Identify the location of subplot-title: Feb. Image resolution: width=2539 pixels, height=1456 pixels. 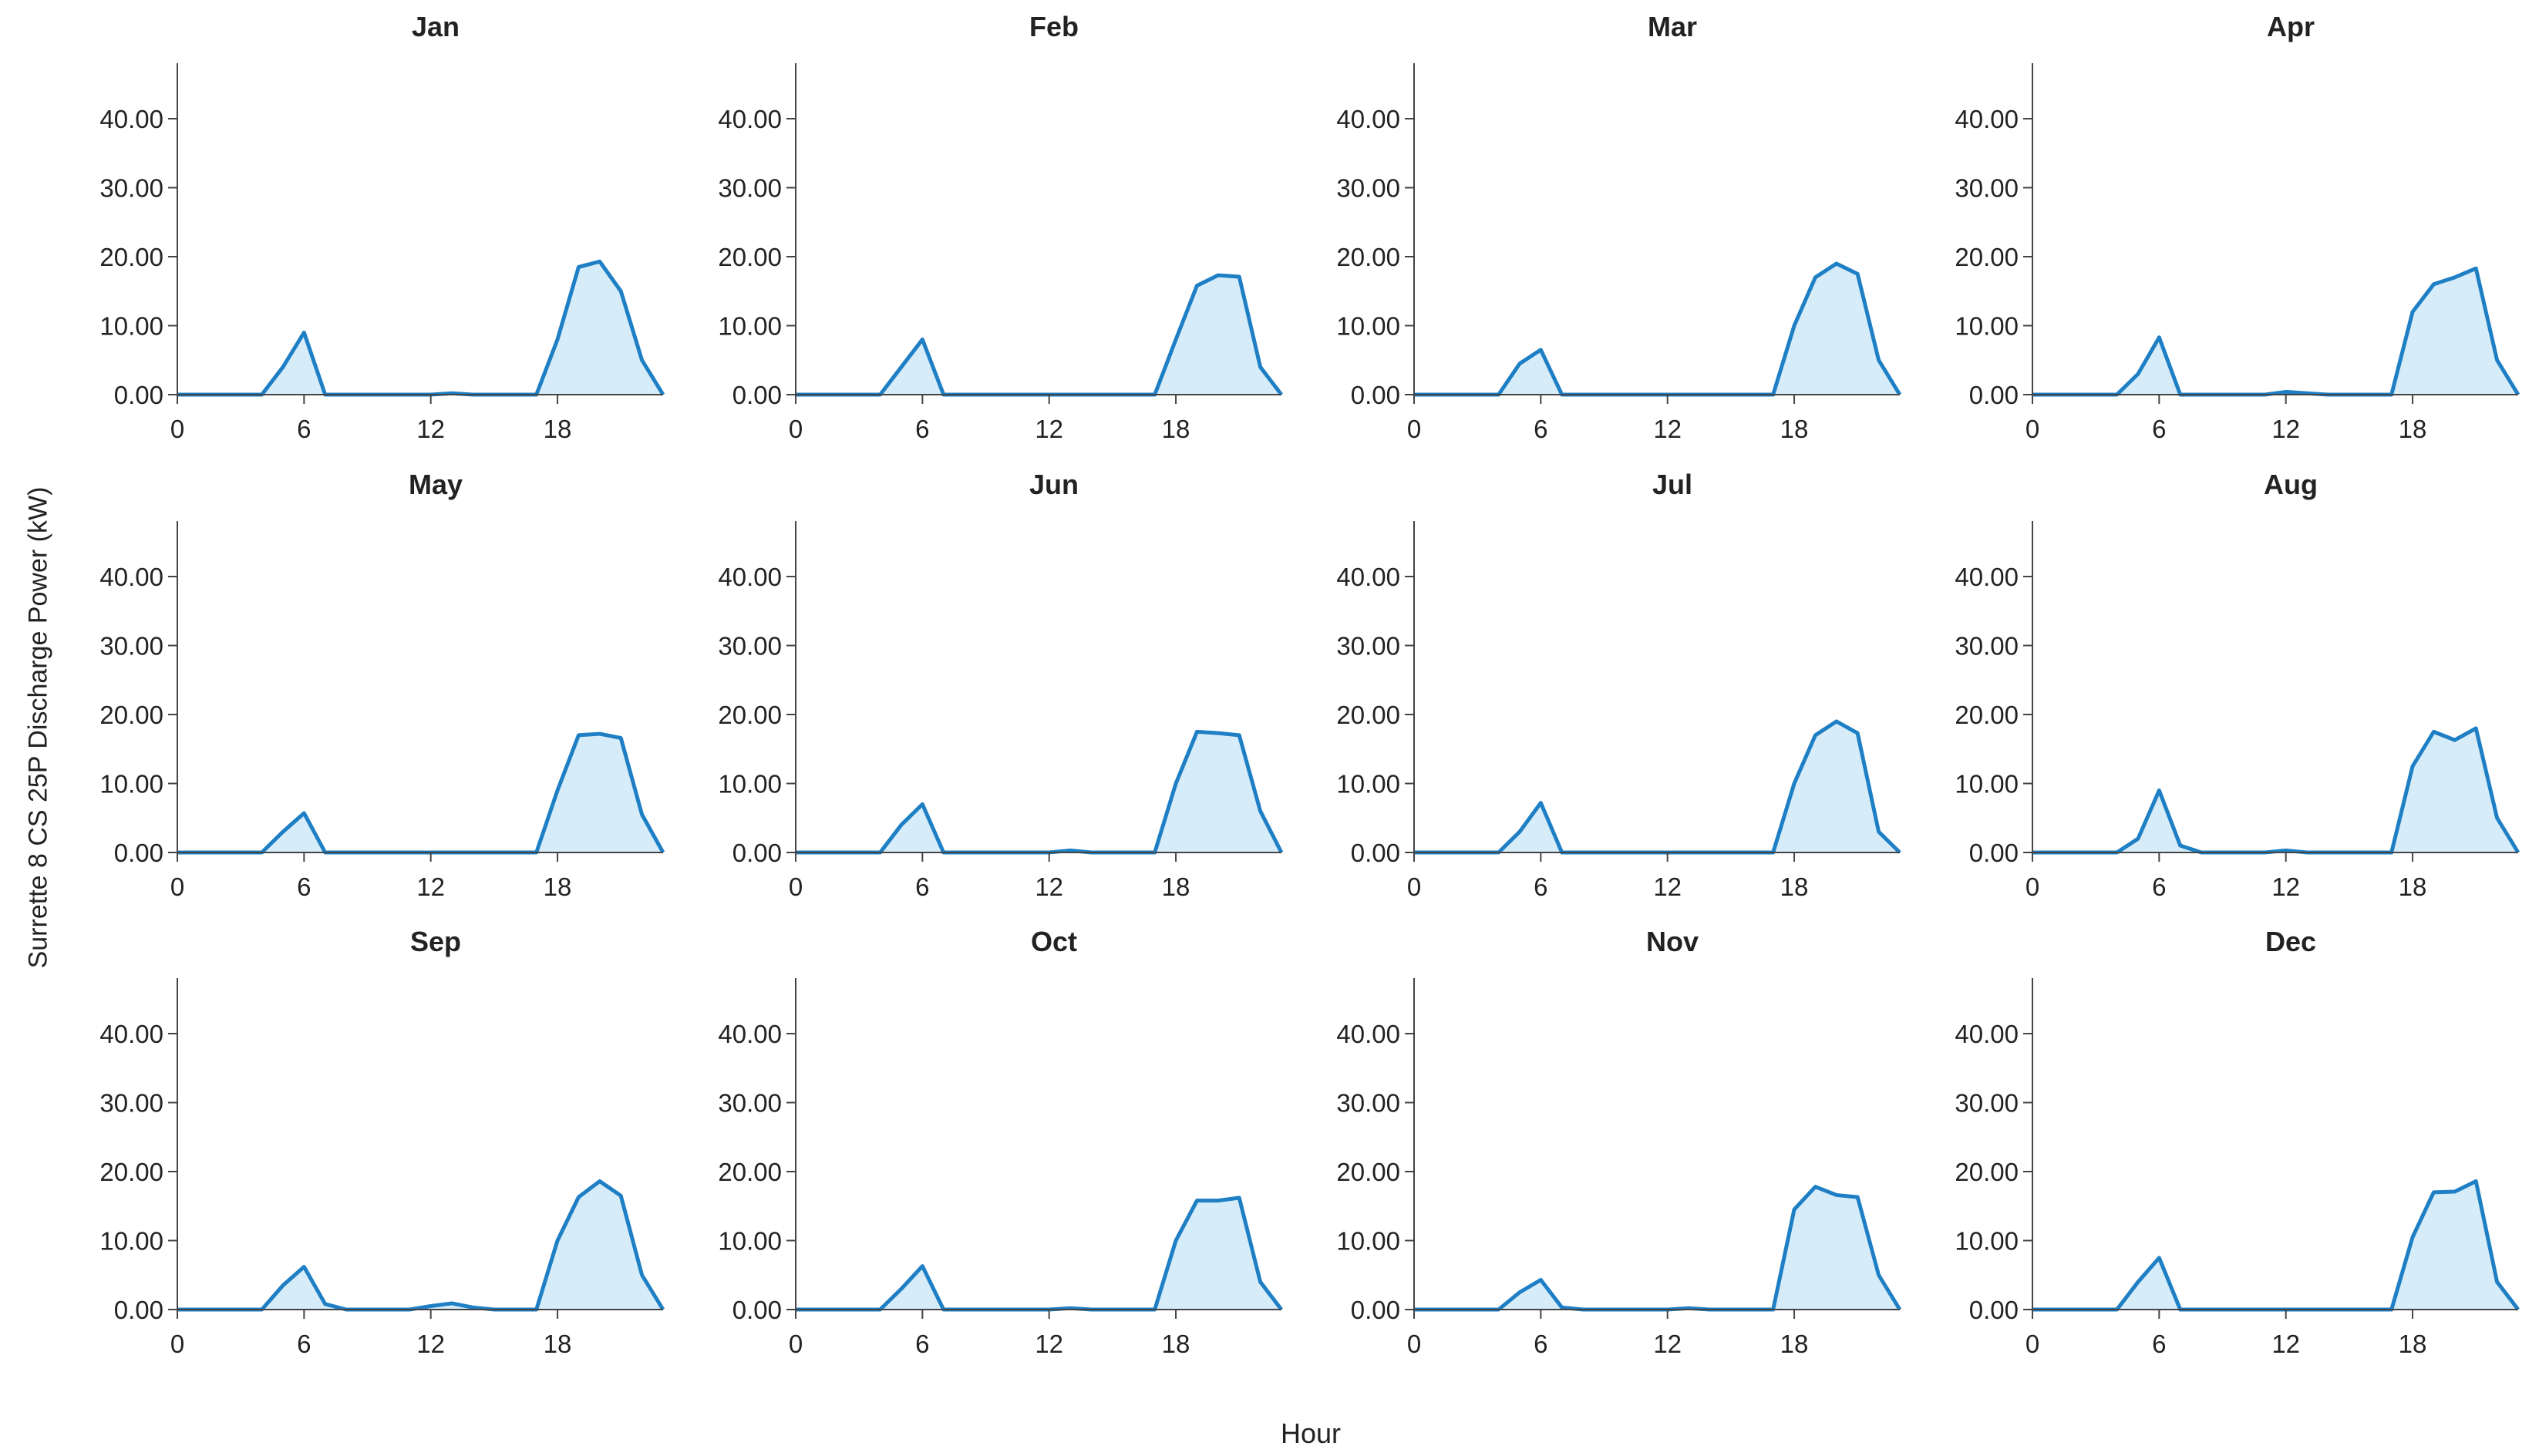
(1054, 26).